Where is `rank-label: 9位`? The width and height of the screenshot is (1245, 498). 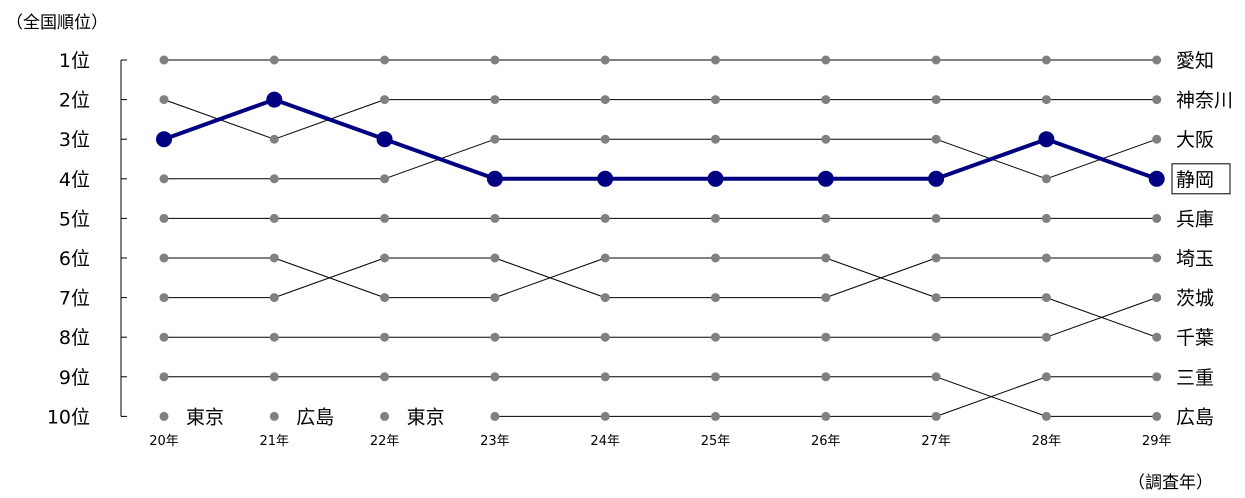
rank-label: 9位 is located at coordinates (74, 378).